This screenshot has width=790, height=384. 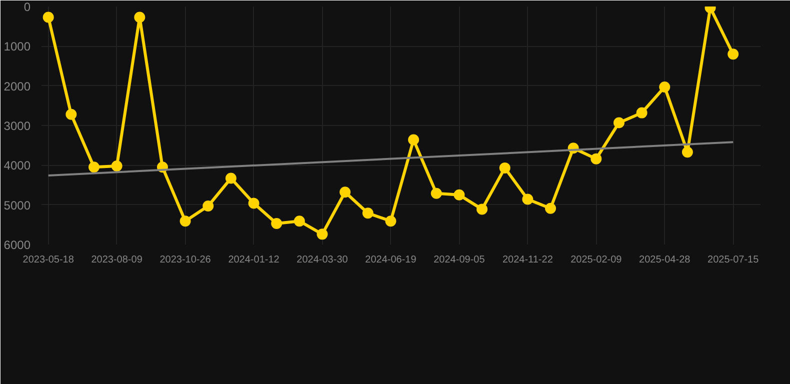 I want to click on y-tick-label: 1000, so click(x=17, y=47).